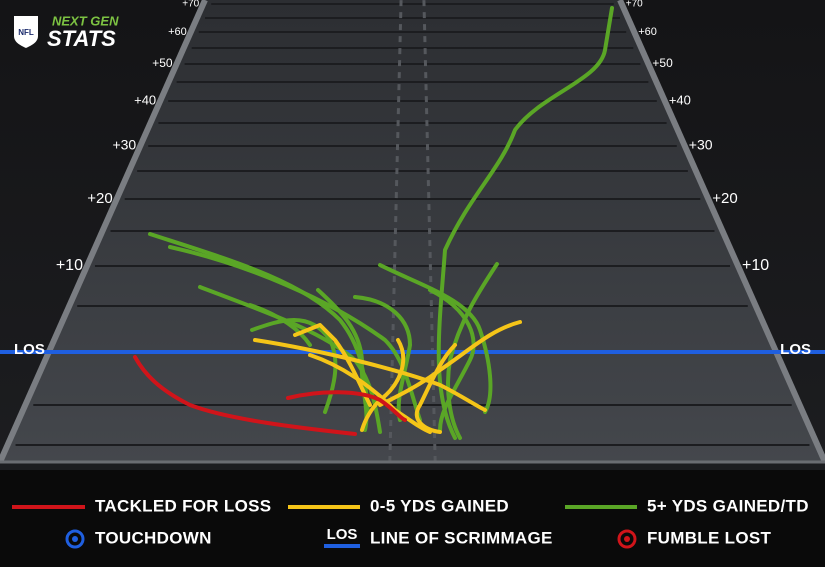  Describe the element at coordinates (724, 198) in the screenshot. I see `yard-marker-right: +20` at that location.